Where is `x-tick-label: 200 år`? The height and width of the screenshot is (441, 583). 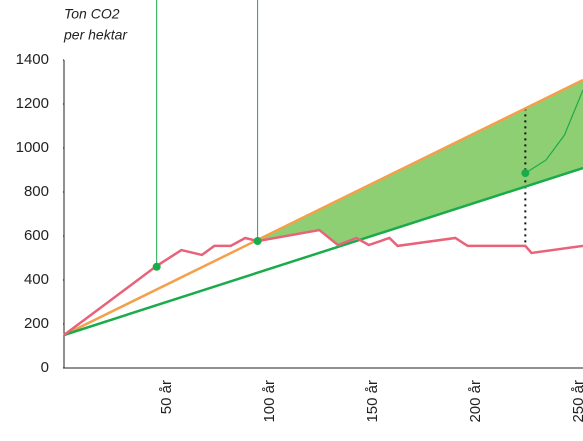 x-tick-label: 200 år is located at coordinates (475, 401).